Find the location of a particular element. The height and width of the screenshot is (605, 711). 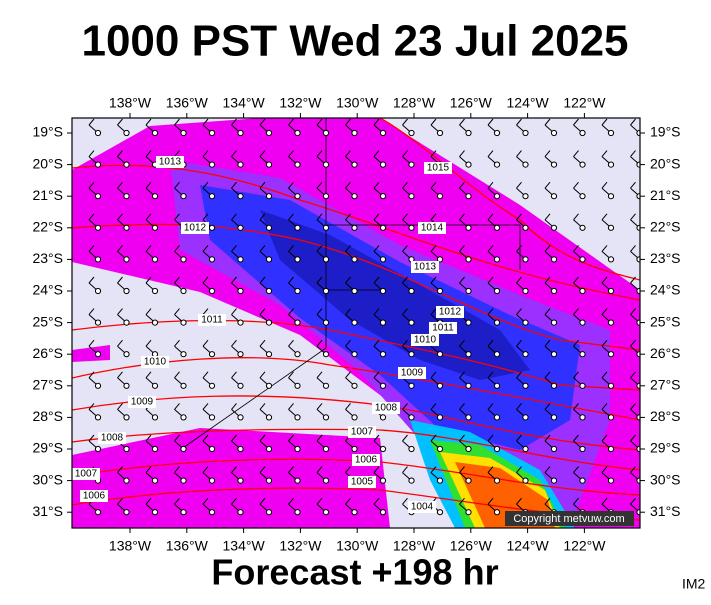

copyright-box is located at coordinates (569, 518).